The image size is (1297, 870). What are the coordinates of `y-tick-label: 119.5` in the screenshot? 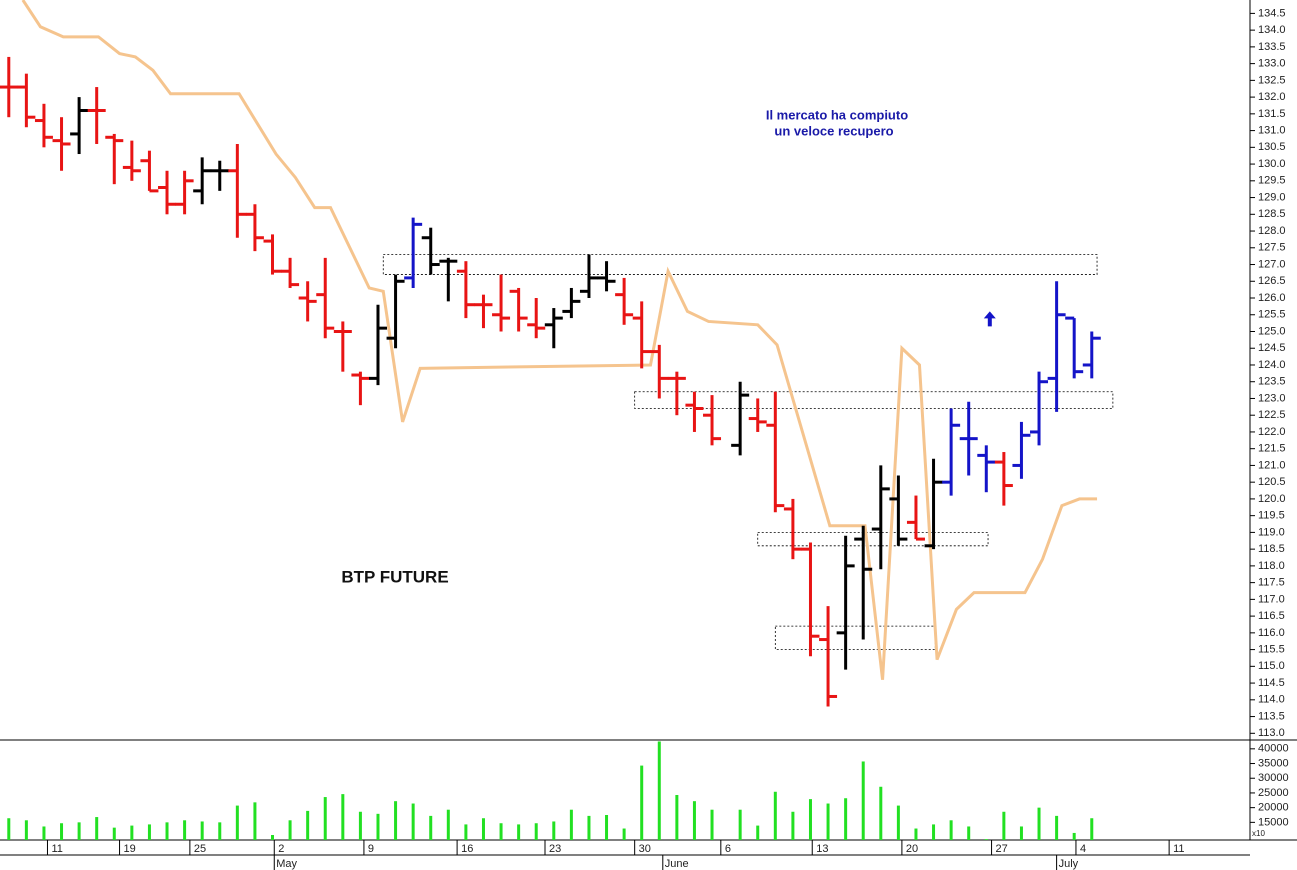 It's located at (1271, 516).